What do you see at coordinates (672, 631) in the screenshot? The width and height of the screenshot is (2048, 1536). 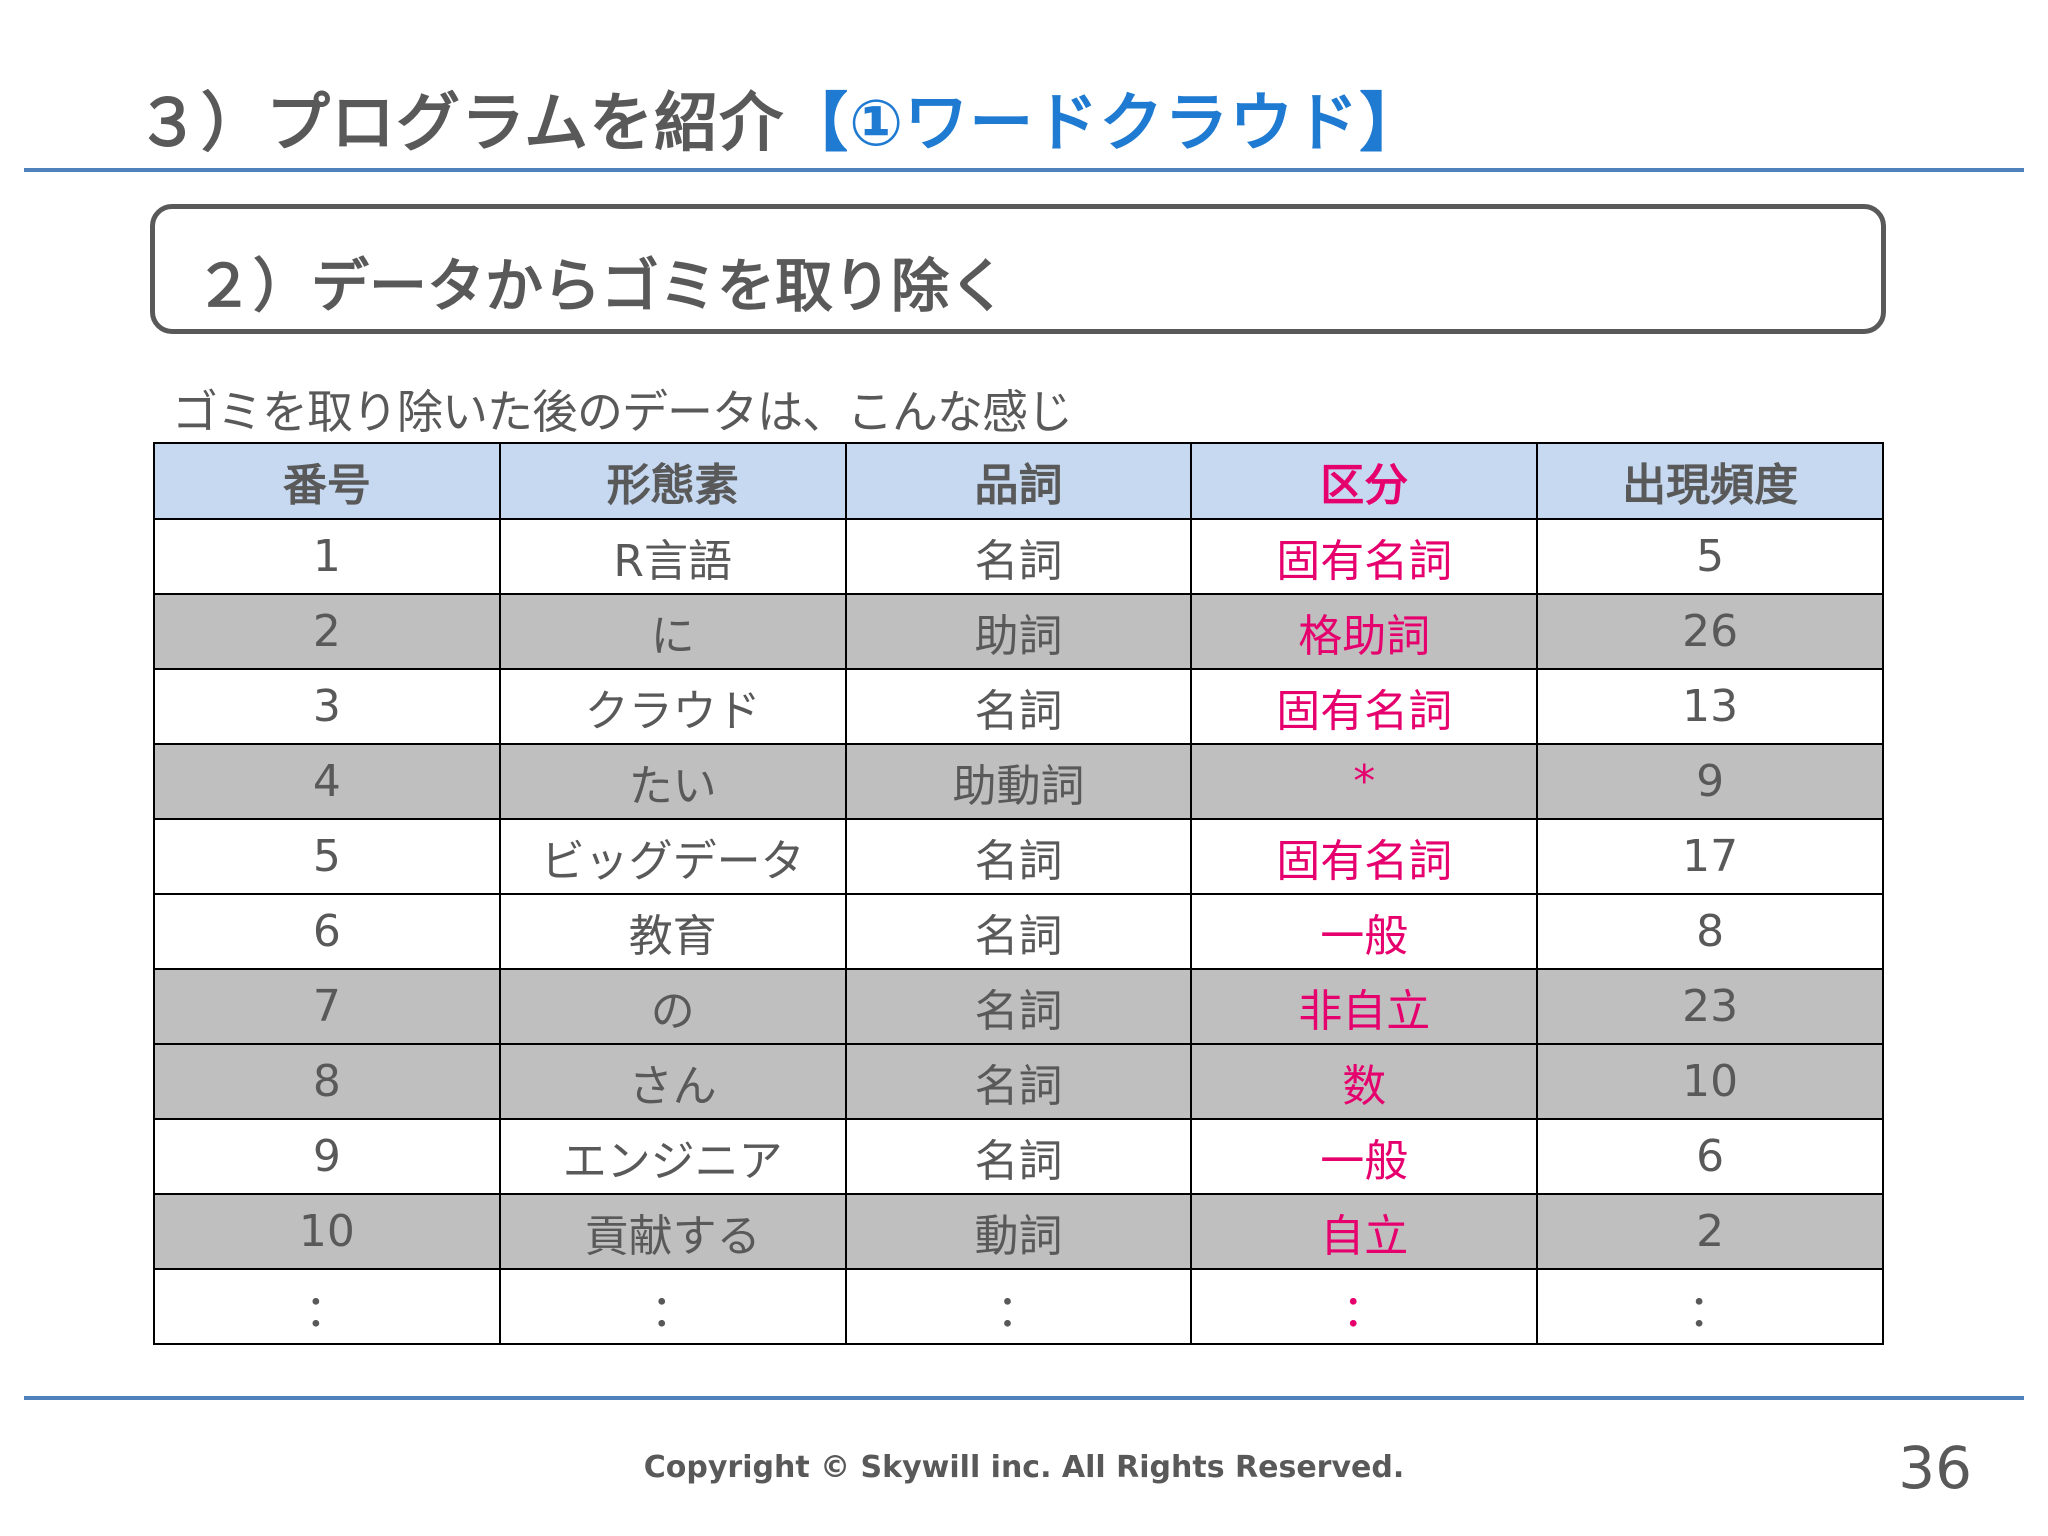 I see `cell-morpheme: に` at bounding box center [672, 631].